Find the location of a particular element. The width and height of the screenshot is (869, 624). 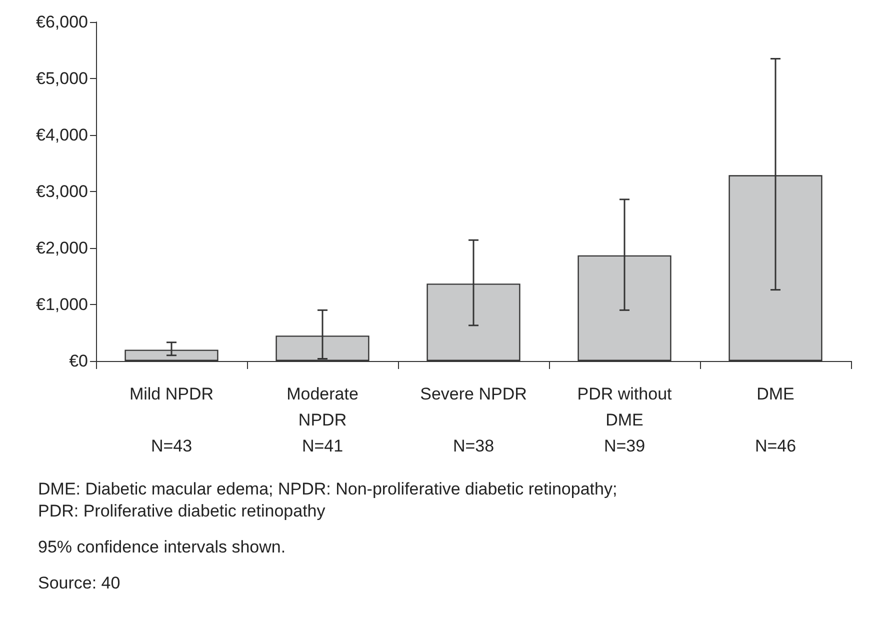

x-tick-label: Moderate NPDR N=41 is located at coordinates (322, 420).